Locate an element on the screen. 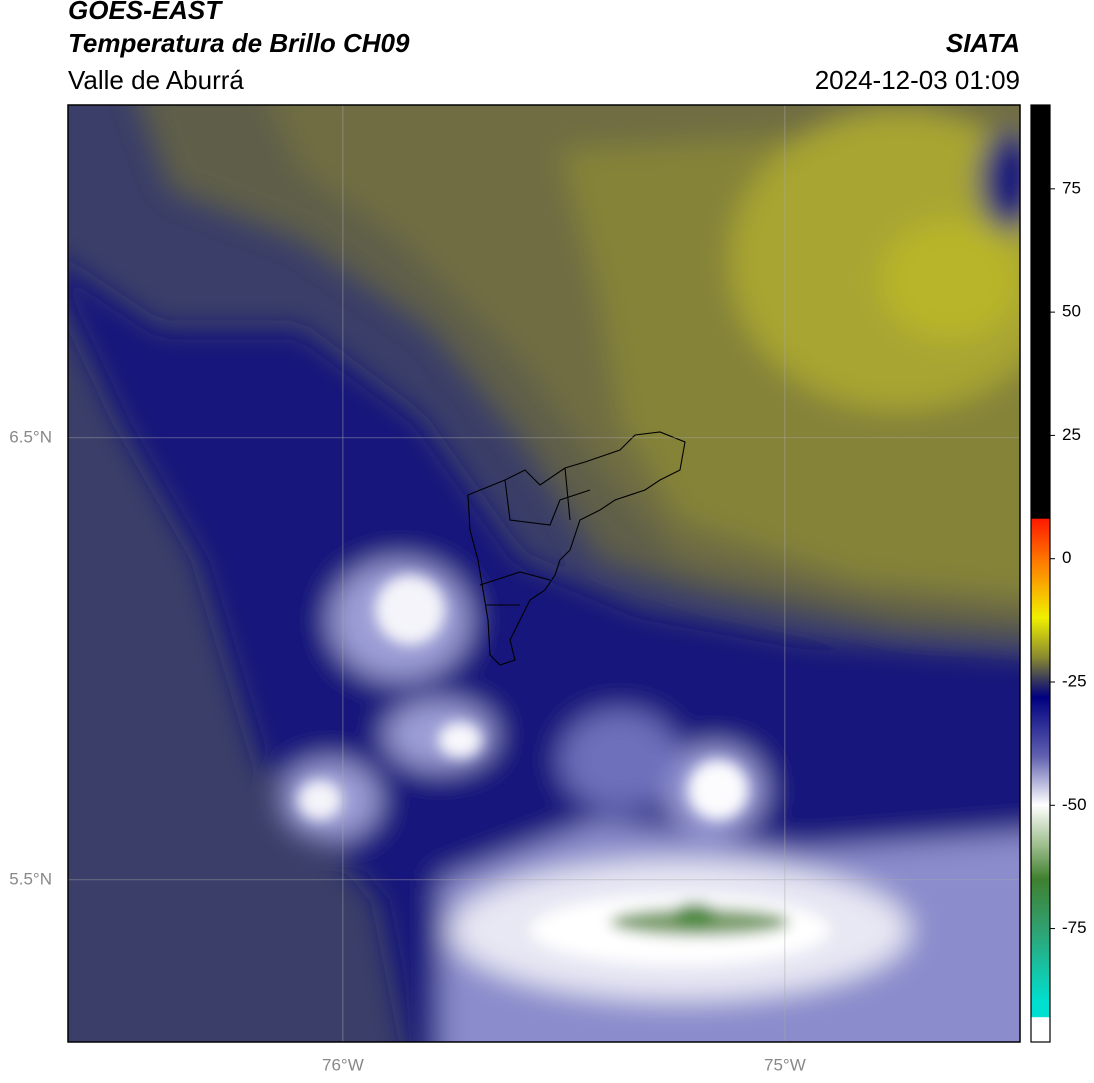 Image resolution: width=1094 pixels, height=1083 pixels. latitude-label: 6.5°N is located at coordinates (30, 436).